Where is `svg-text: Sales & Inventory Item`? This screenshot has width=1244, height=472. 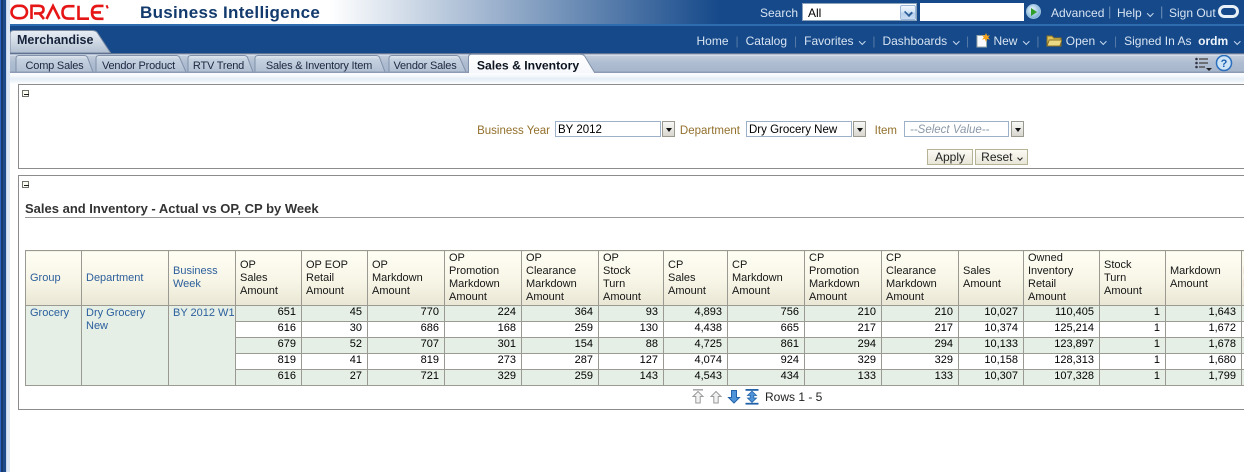 svg-text: Sales & Inventory Item is located at coordinates (319, 66).